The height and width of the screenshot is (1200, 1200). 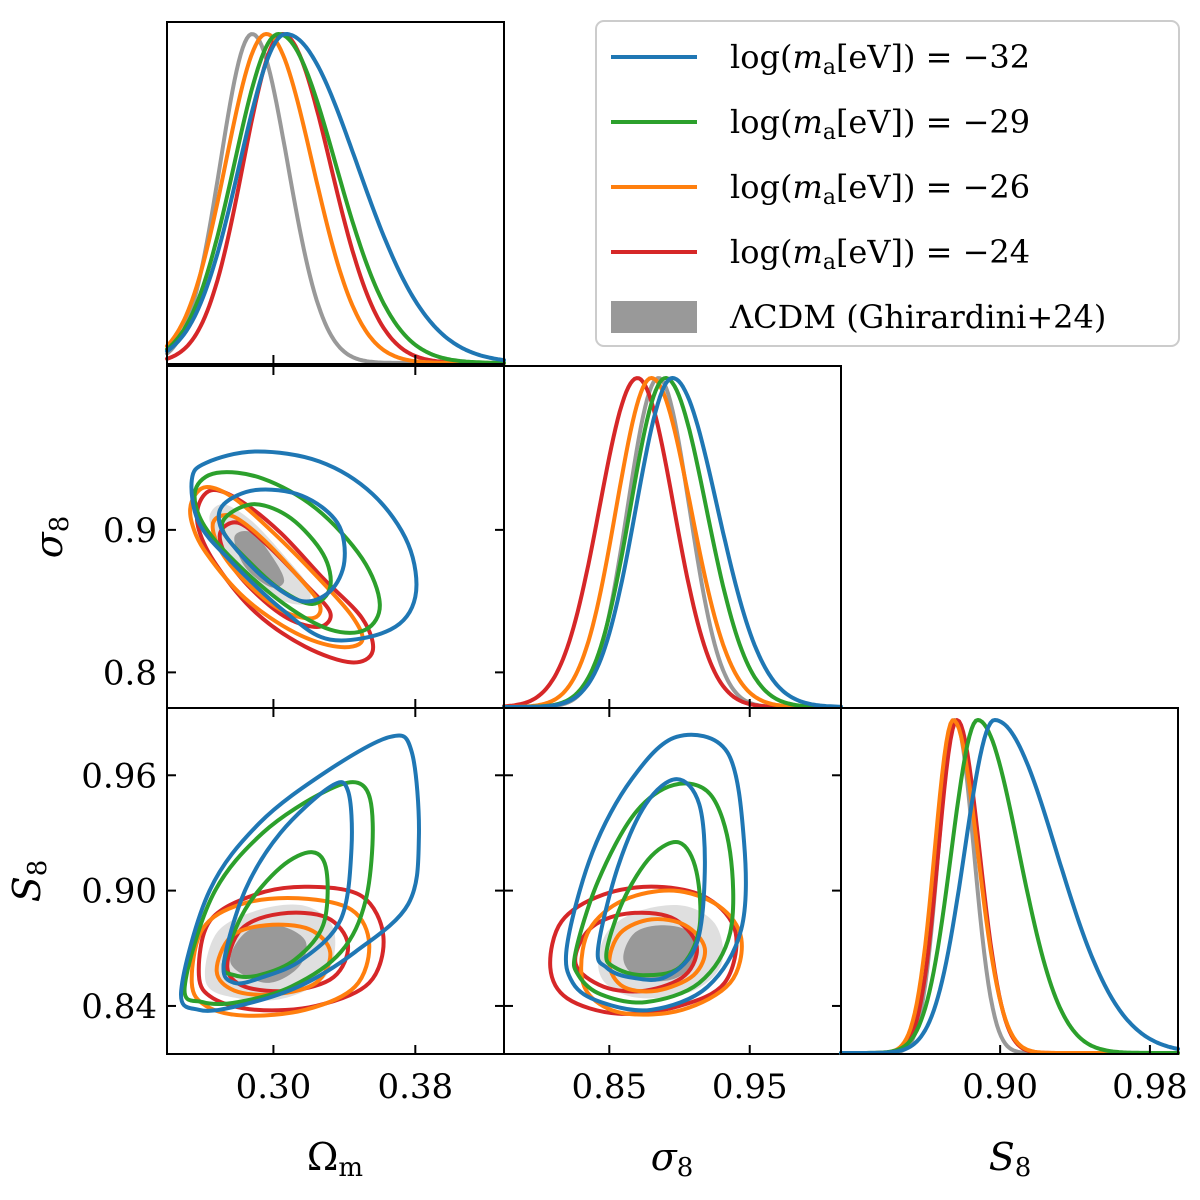 I want to click on panel-om-sigma8, so click(x=335, y=537).